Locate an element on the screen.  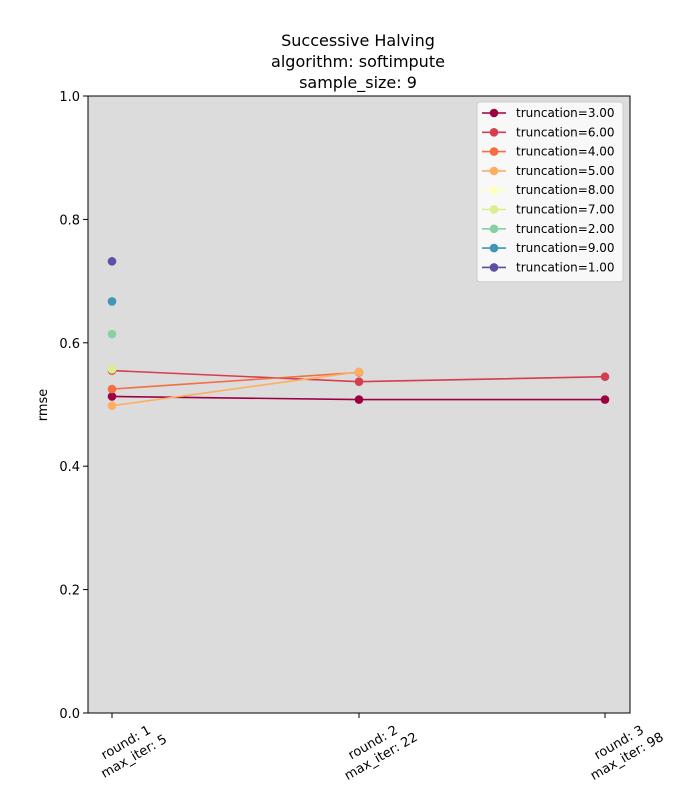
title-line-2: algorithm: softimpute is located at coordinates (358, 61).